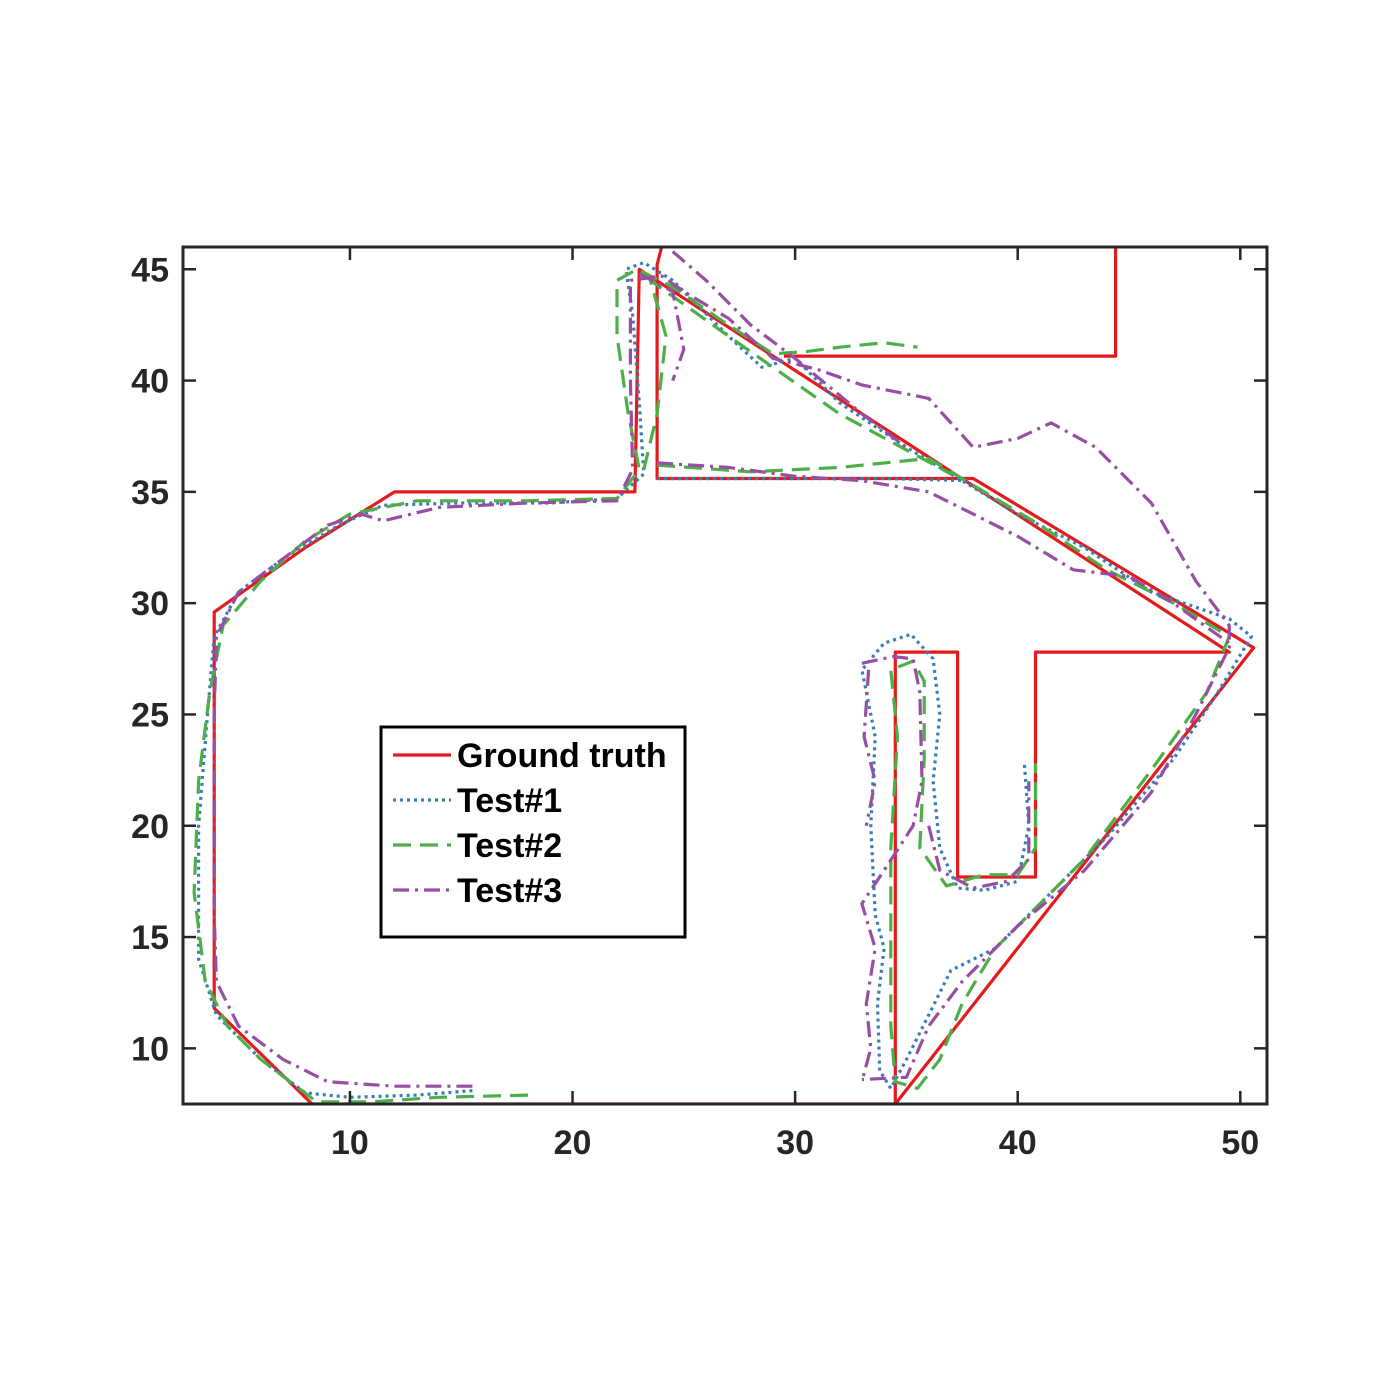 Image resolution: width=1400 pixels, height=1400 pixels. I want to click on legend-label: Test#3, so click(509, 891).